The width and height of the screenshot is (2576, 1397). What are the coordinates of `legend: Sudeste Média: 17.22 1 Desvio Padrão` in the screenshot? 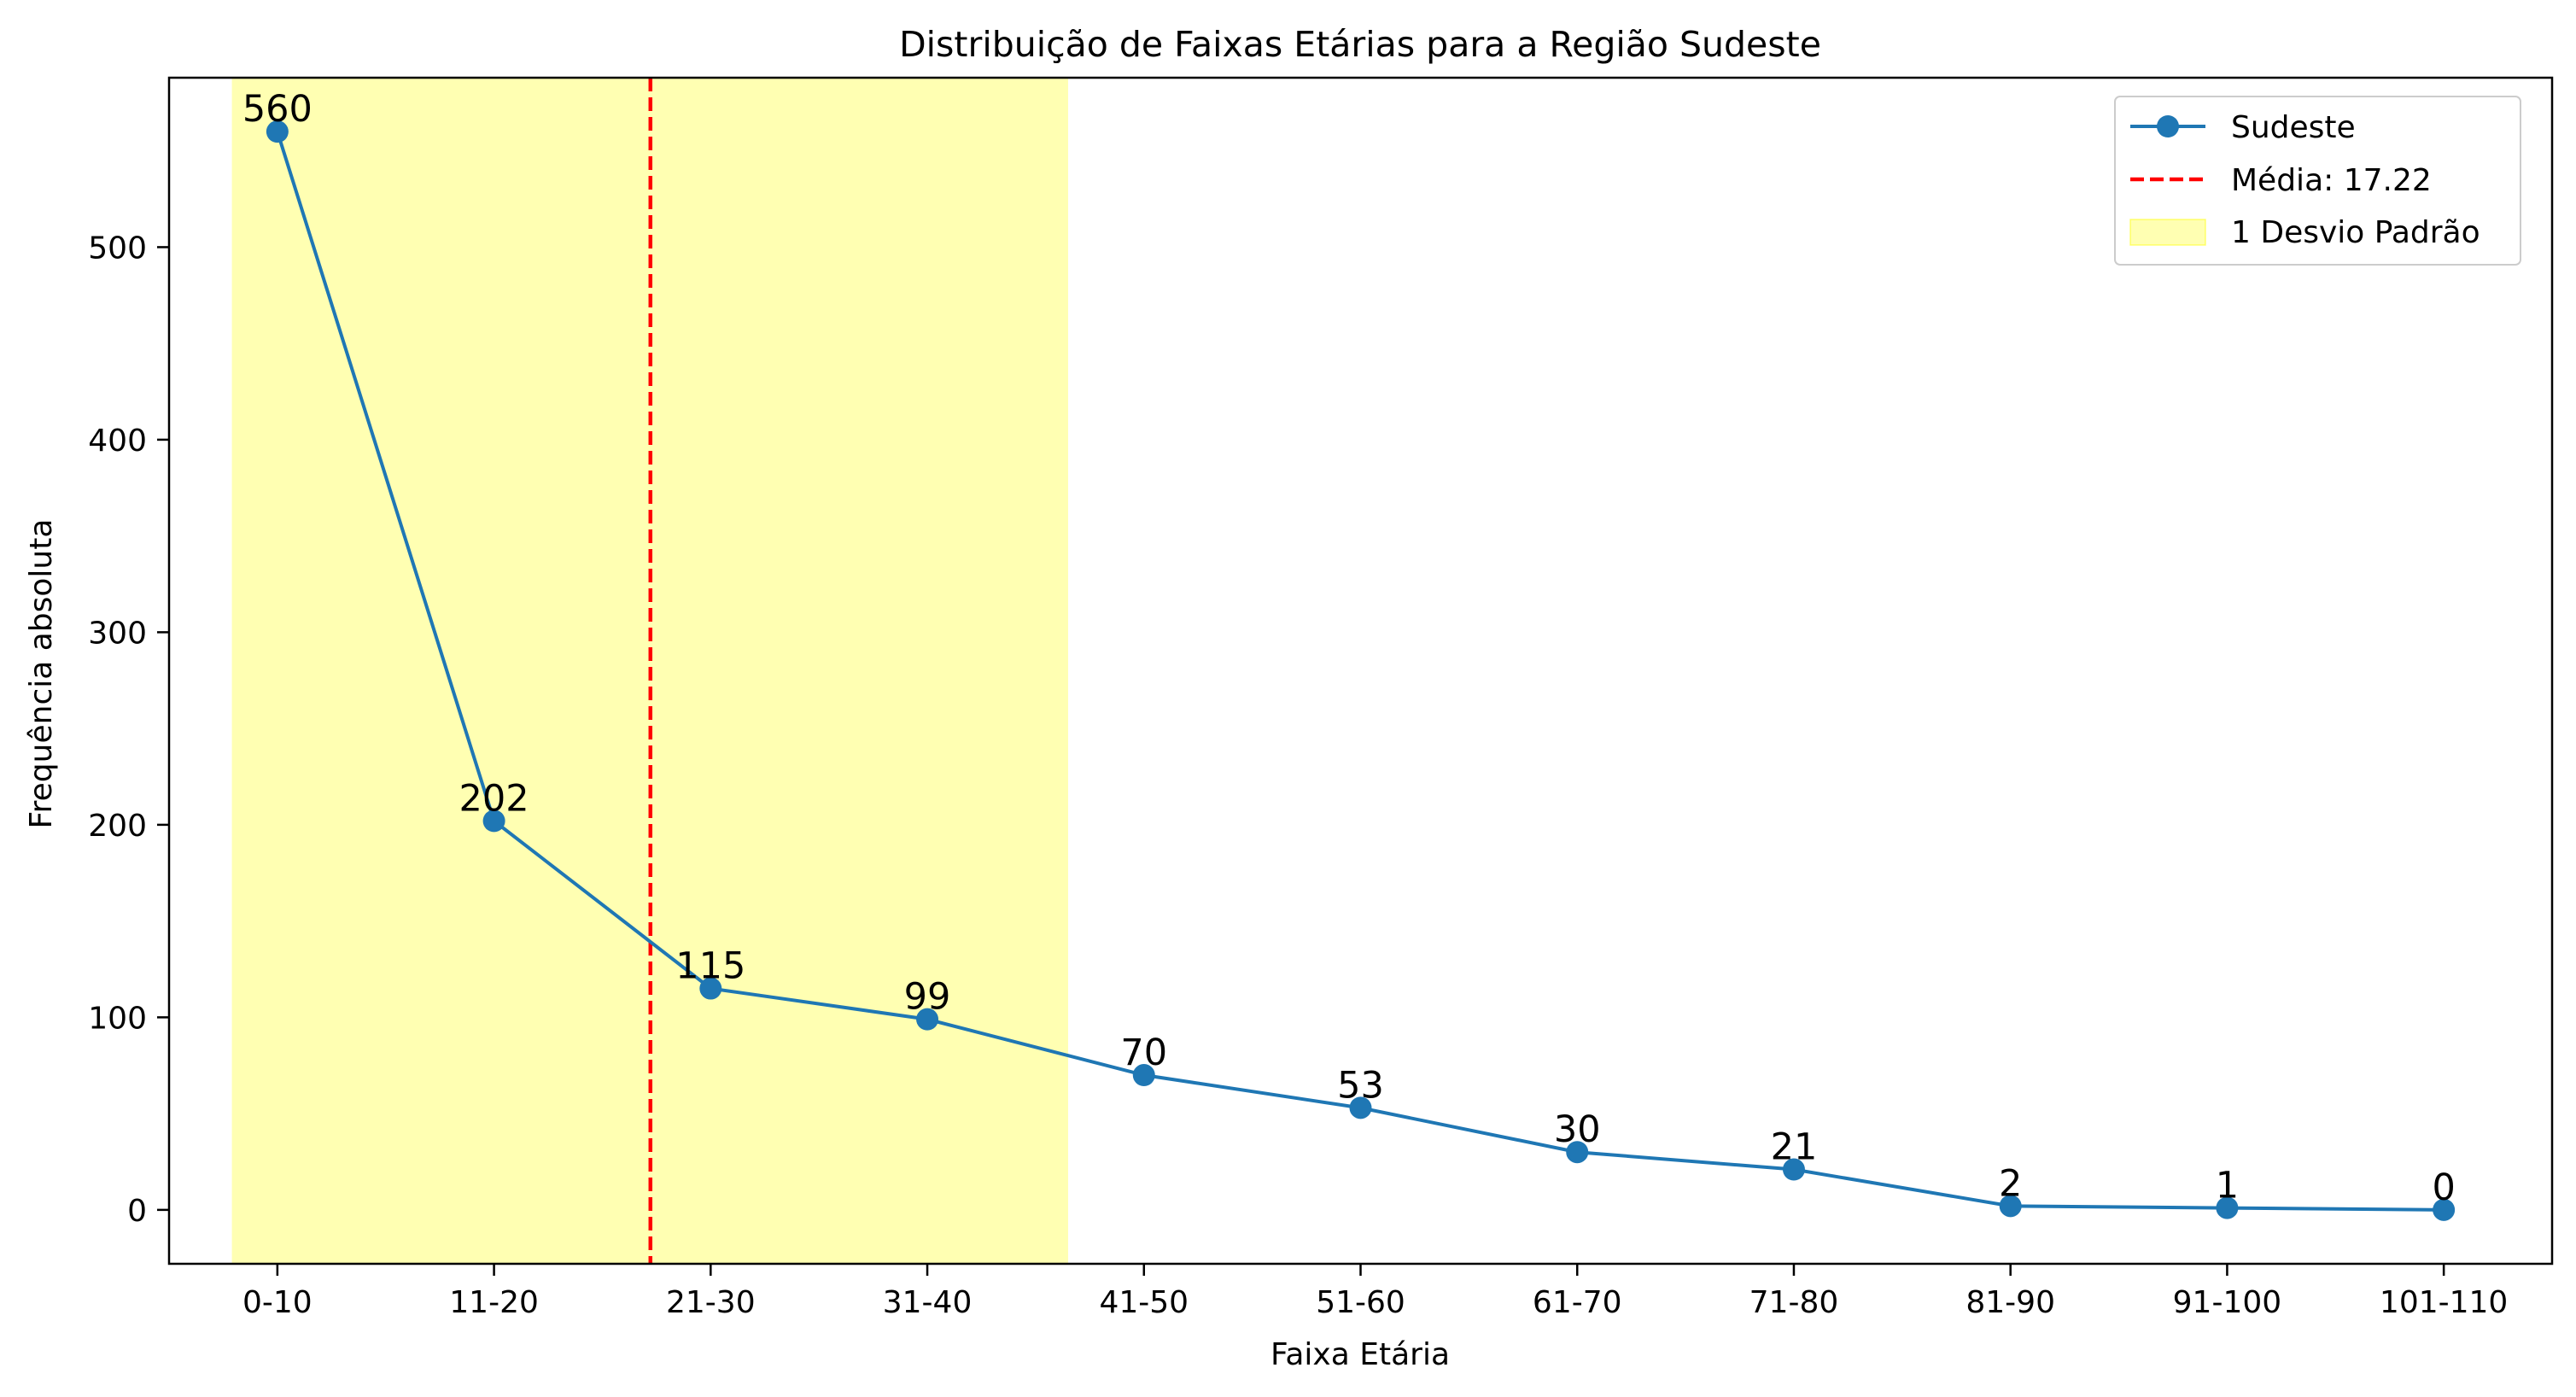 It's located at (2317, 181).